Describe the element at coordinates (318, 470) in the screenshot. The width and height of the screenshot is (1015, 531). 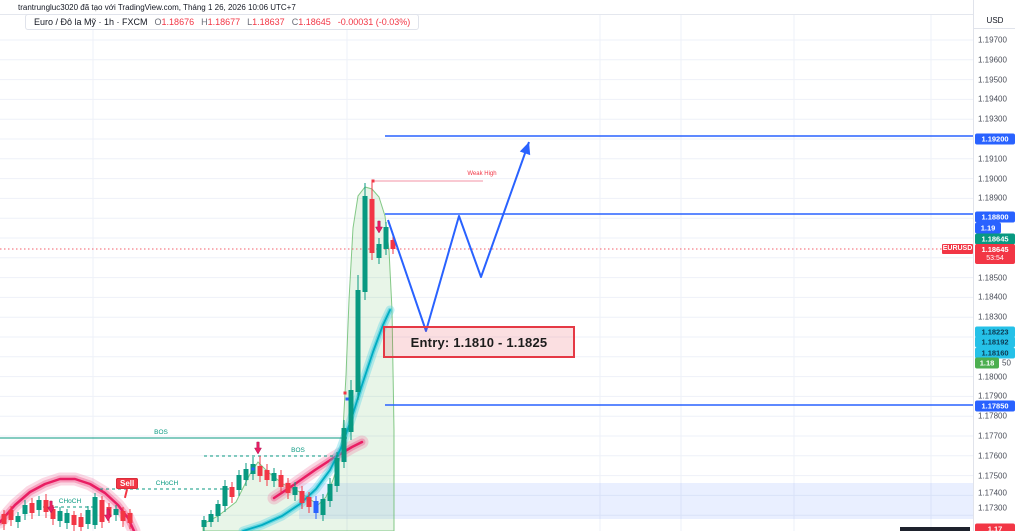
I see `pink-ma-ribbon-mid` at that location.